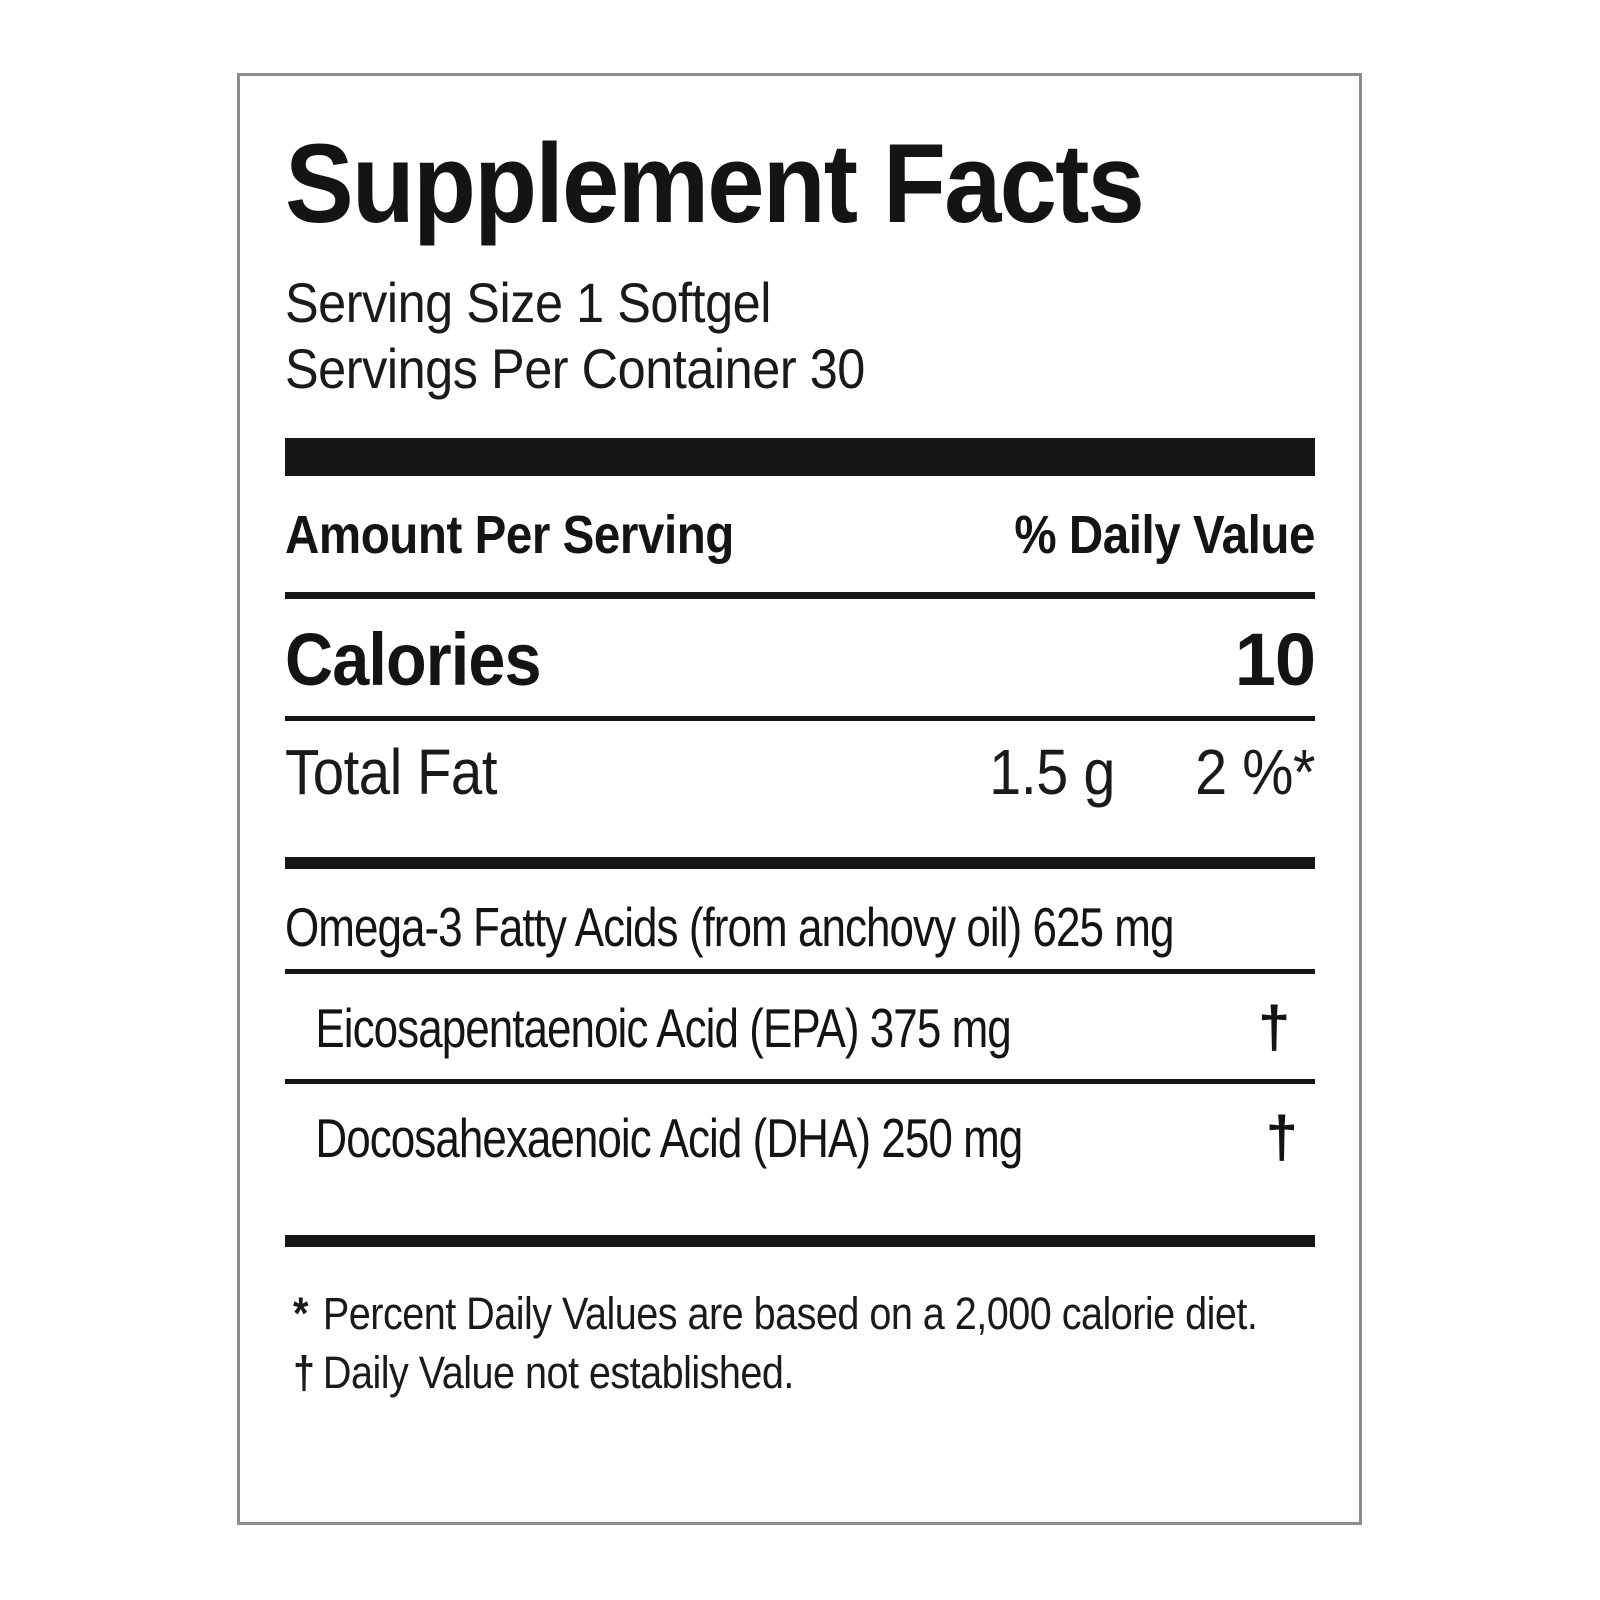 Image resolution: width=1600 pixels, height=1600 pixels. Describe the element at coordinates (715, 183) in the screenshot. I see `page-title: Supplement Facts` at that location.